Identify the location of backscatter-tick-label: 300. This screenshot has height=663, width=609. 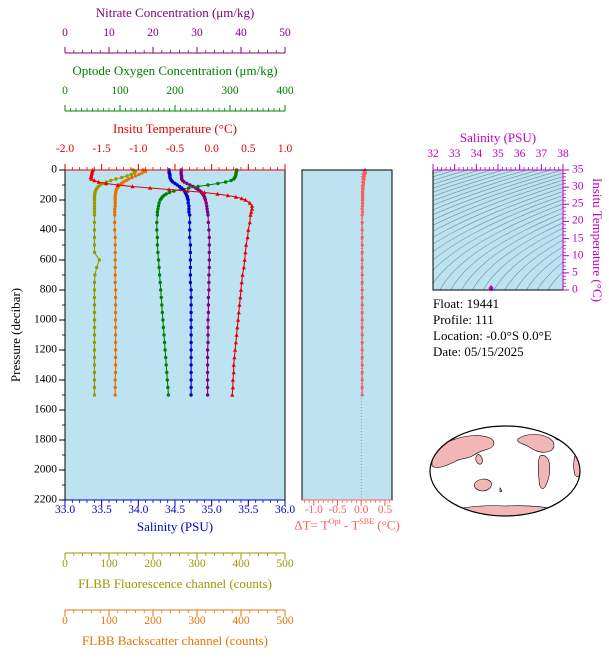
(197, 621).